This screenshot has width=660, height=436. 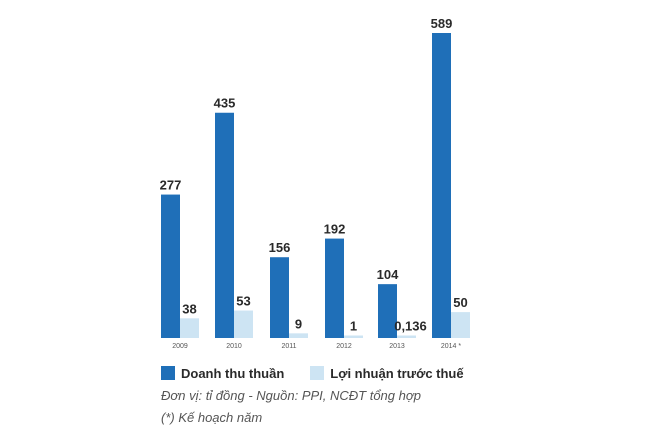 I want to click on legend-label-profit: Lợi nhuận trước thuế, so click(x=397, y=373).